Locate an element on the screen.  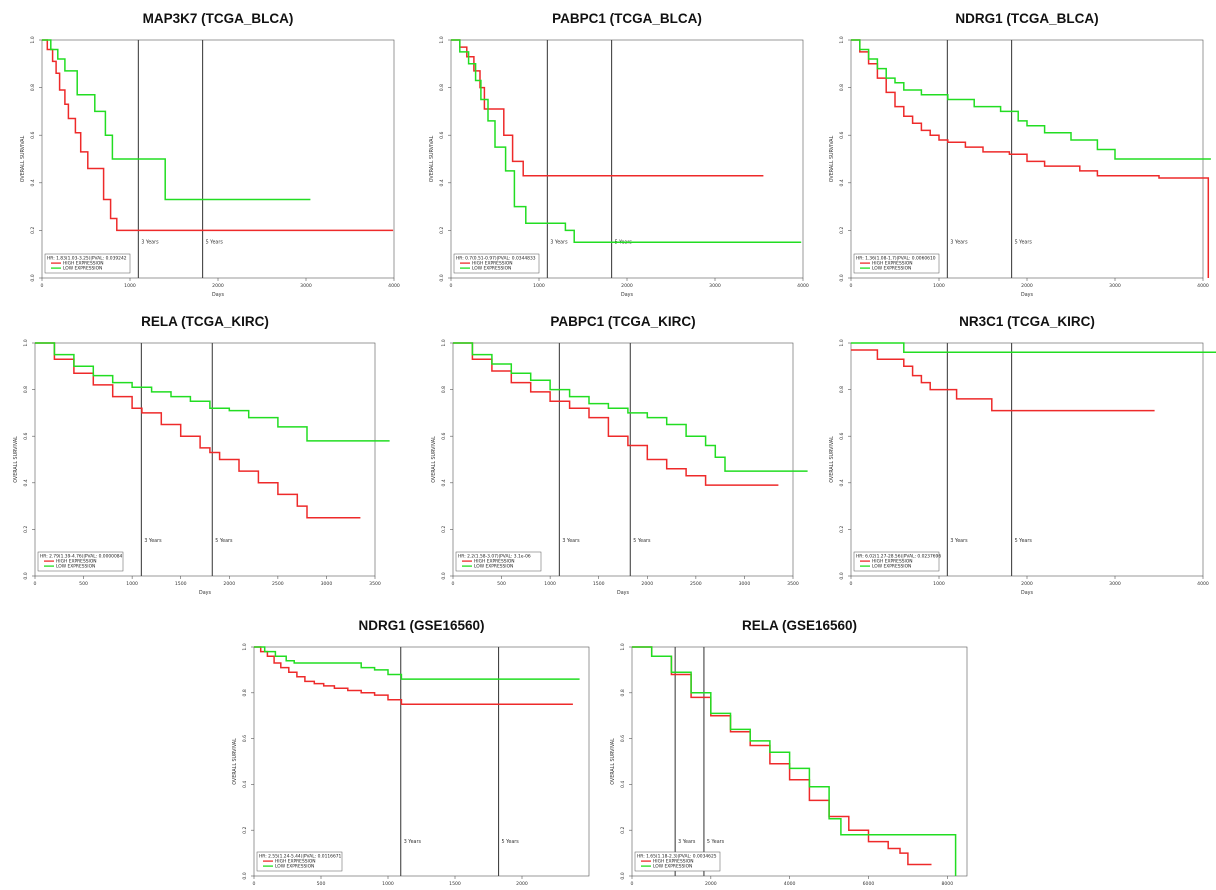
hazard-ratio-stats: HR: 1.36(1.08-1.7)|PVAL: 0.0060610 is located at coordinates (896, 259).